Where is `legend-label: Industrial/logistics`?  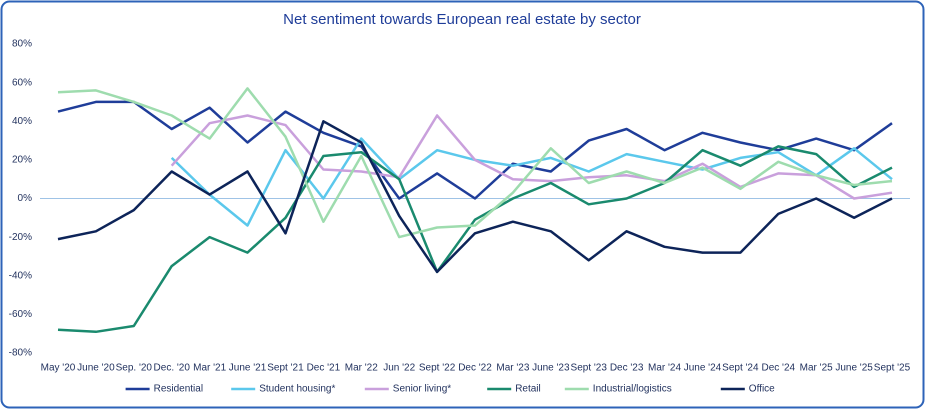
legend-label: Industrial/logistics is located at coordinates (632, 389).